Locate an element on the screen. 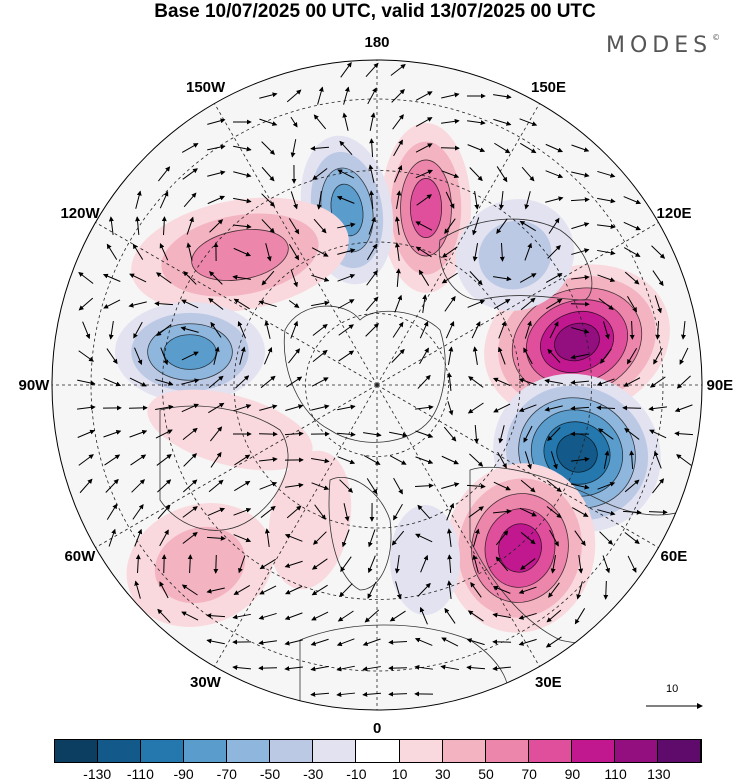  longitude-label: 60W is located at coordinates (80, 556).